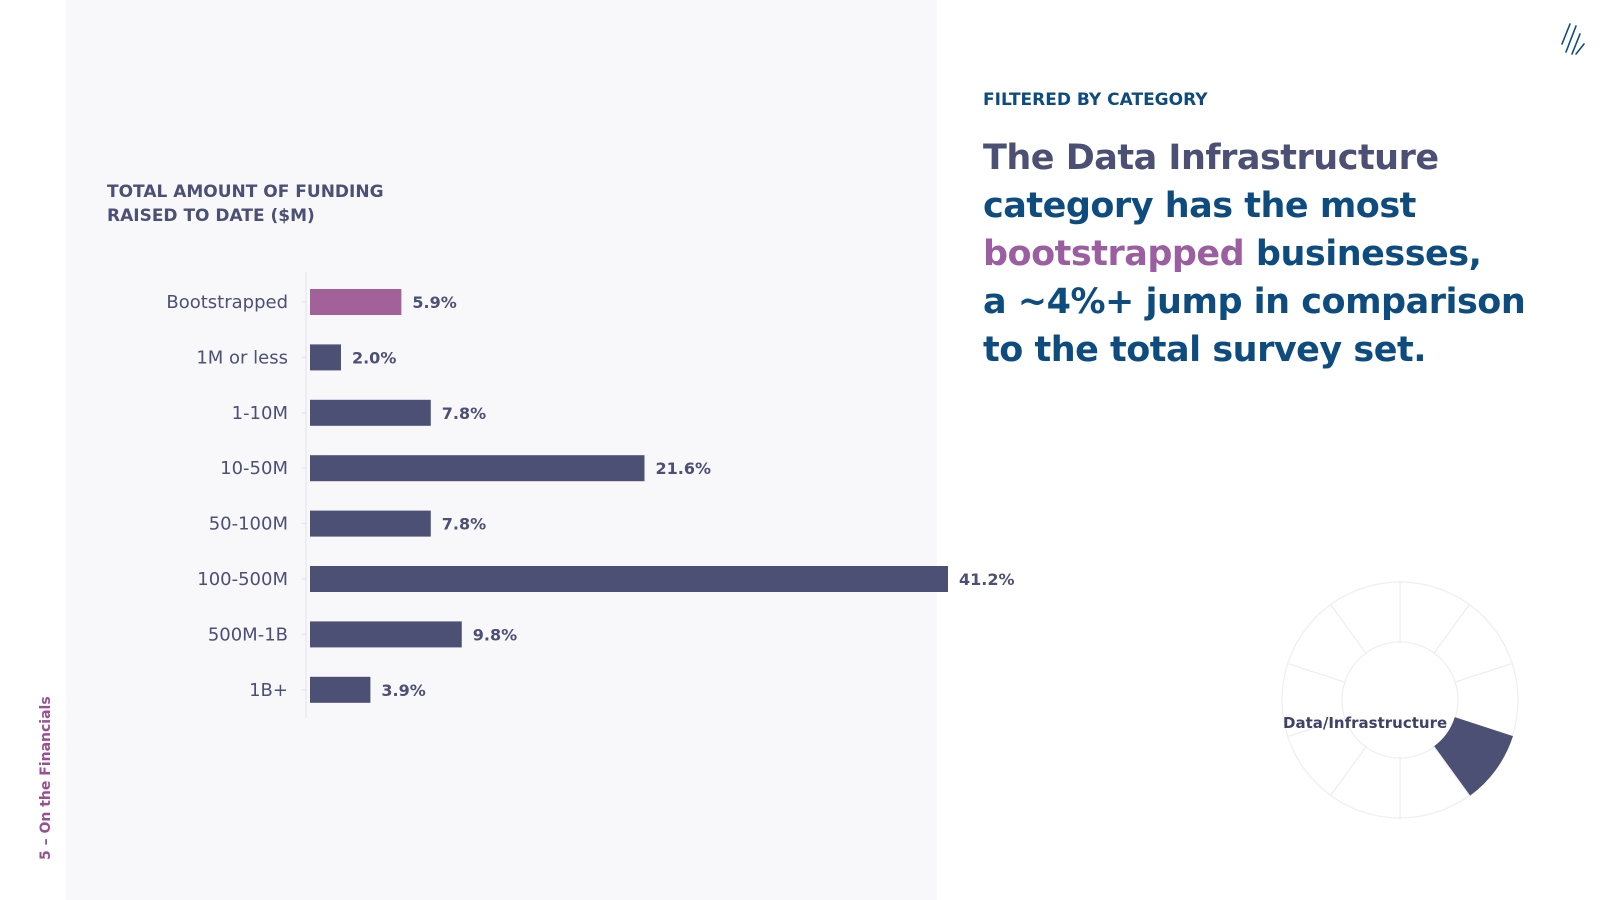  What do you see at coordinates (248, 634) in the screenshot?
I see `category-label: 500M-1B` at bounding box center [248, 634].